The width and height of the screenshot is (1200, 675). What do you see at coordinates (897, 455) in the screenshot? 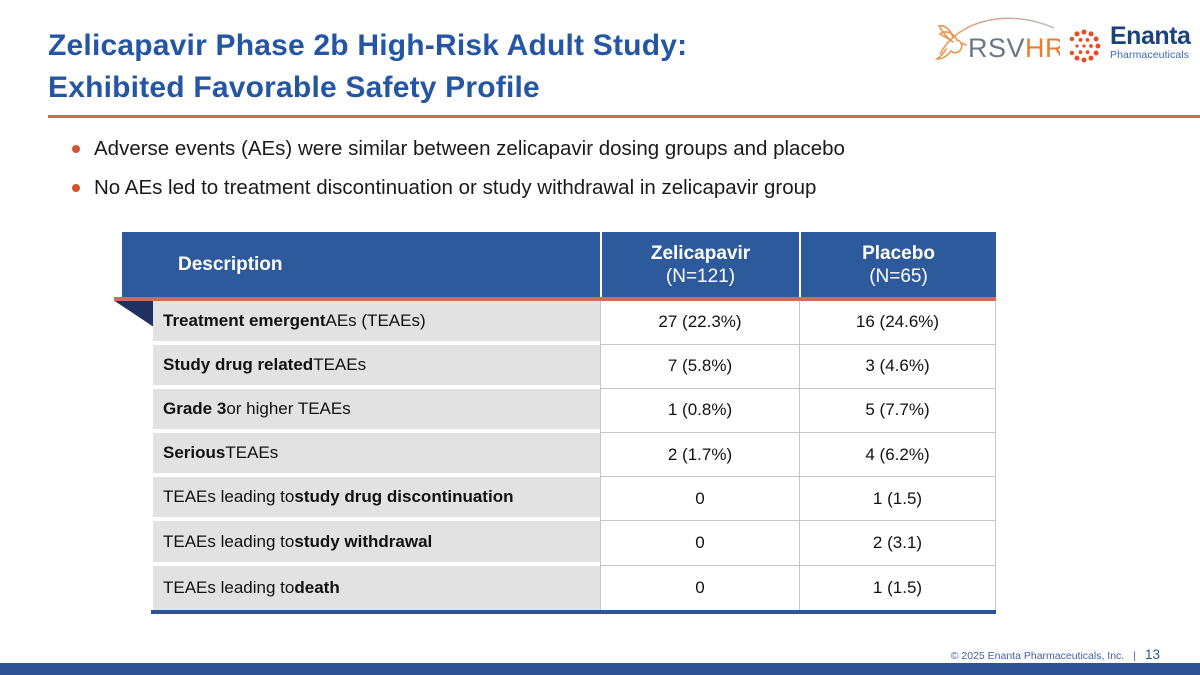
I see `placebo-value-cell: 4 (6.2%)` at bounding box center [897, 455].